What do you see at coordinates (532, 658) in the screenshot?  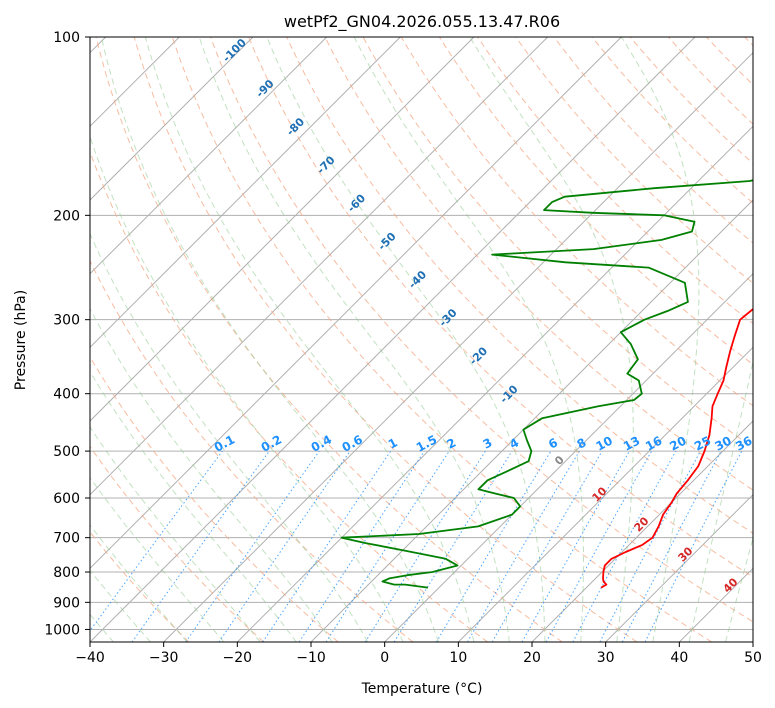 I see `x-tick-label: 20` at bounding box center [532, 658].